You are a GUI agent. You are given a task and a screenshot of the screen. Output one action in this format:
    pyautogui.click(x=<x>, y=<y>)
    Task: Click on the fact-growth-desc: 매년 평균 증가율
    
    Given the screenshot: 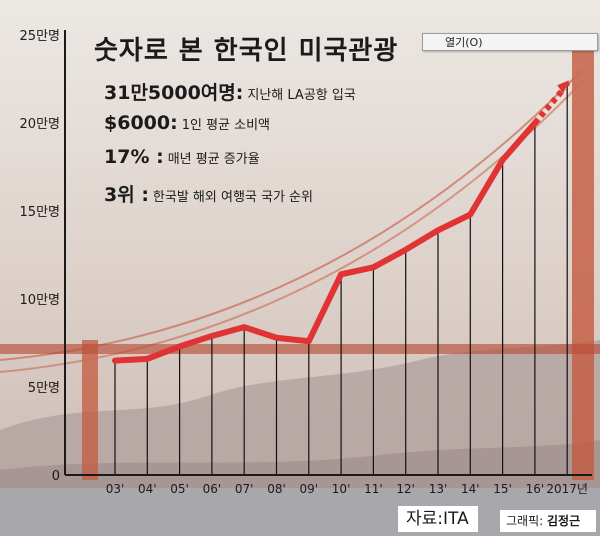 What is the action you would take?
    pyautogui.click(x=213, y=159)
    